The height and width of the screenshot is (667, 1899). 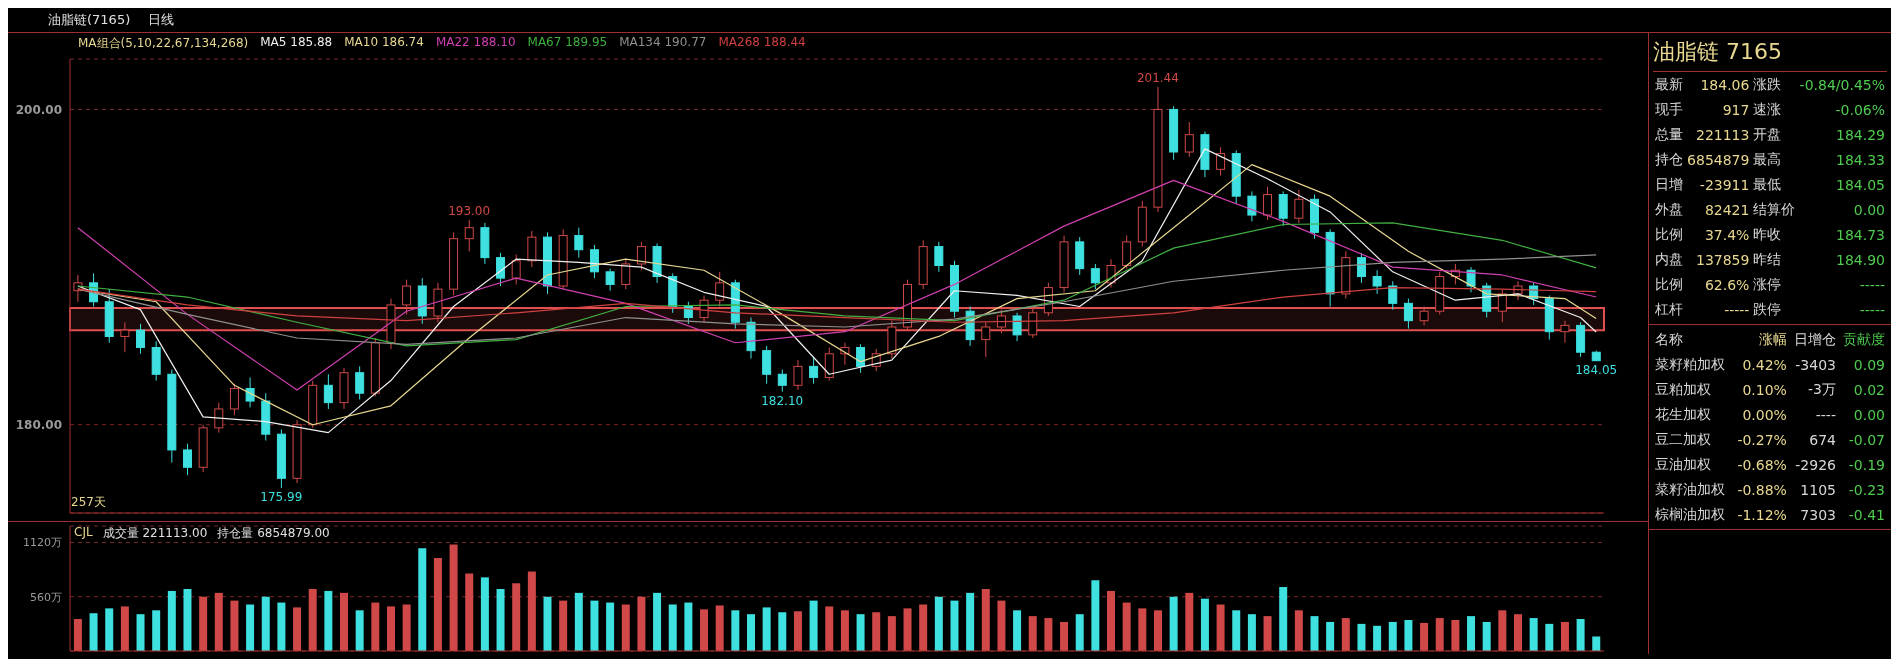 What do you see at coordinates (1767, 284) in the screenshot?
I see `text: 涨停` at bounding box center [1767, 284].